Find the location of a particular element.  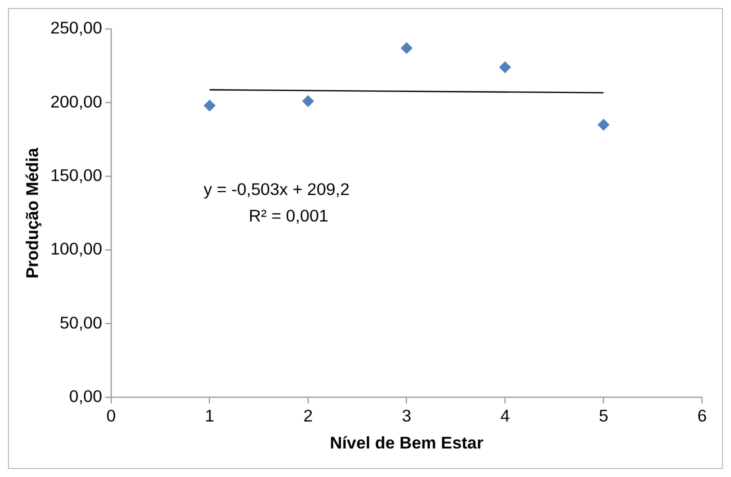

y-tick-label: 150,00 is located at coordinates (76, 176).